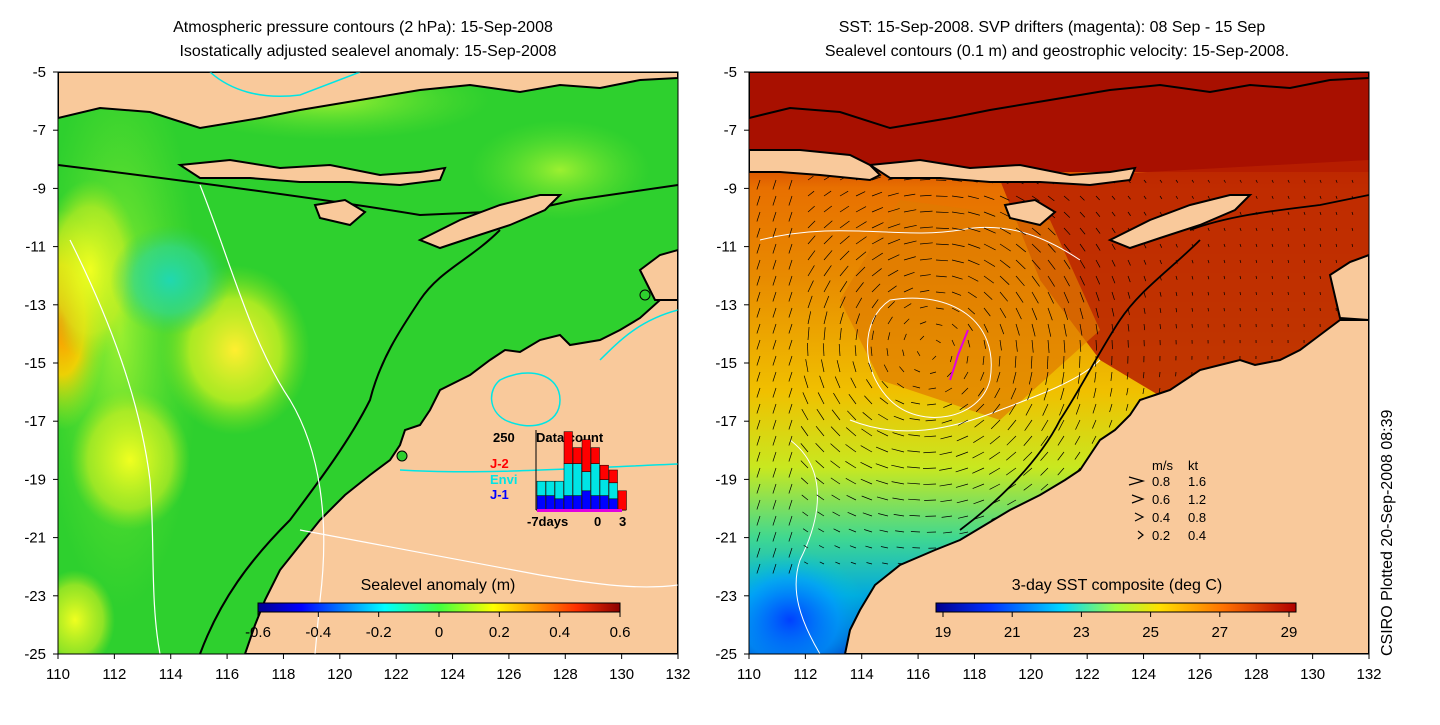 This screenshot has height=725, width=1440. Describe the element at coordinates (439, 632) in the screenshot. I see `colorbar-tick-label: 0` at that location.